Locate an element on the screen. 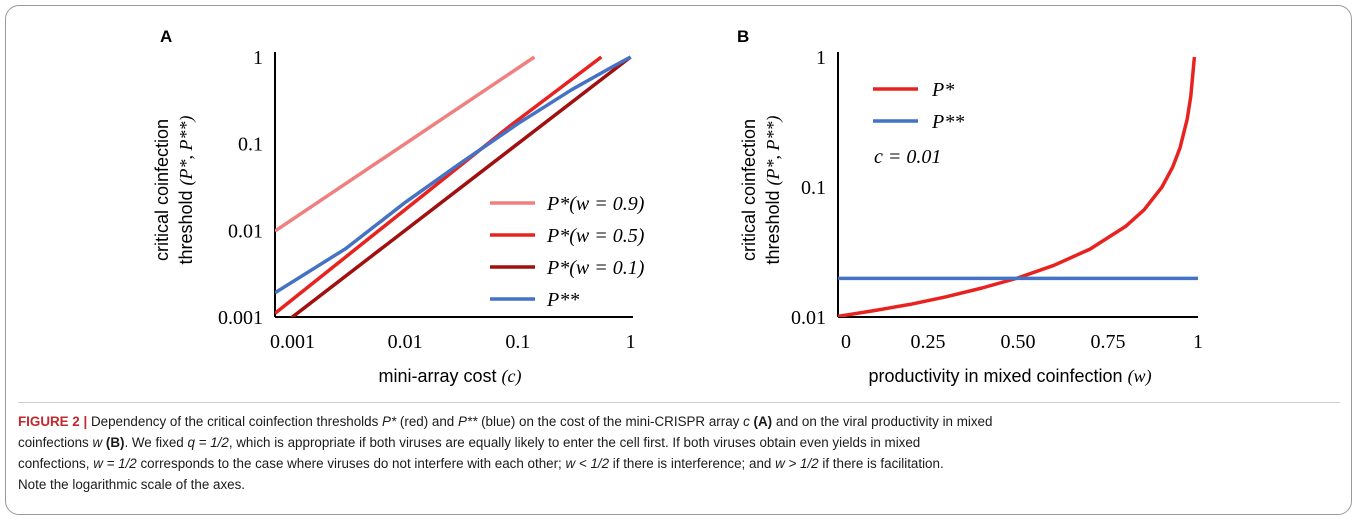 The height and width of the screenshot is (524, 1359). panel-b-series is located at coordinates (1018, 186).